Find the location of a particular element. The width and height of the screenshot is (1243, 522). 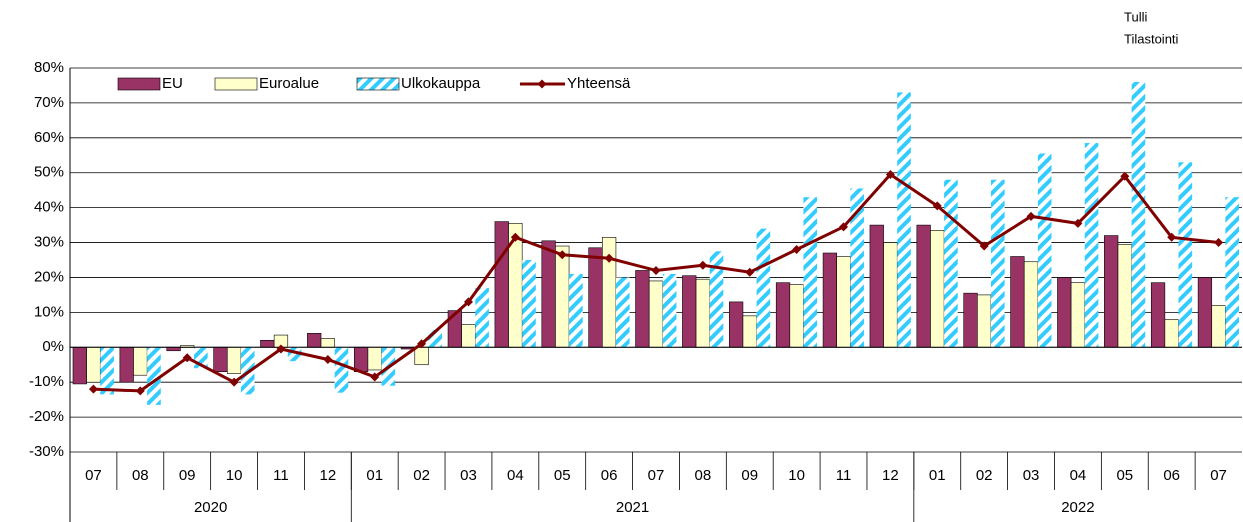

group-label: 2020 is located at coordinates (210, 507).